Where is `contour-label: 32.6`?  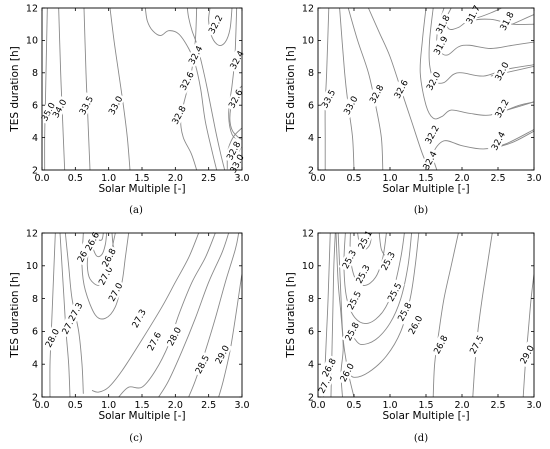
contour-label: 32.6 is located at coordinates (401, 89).